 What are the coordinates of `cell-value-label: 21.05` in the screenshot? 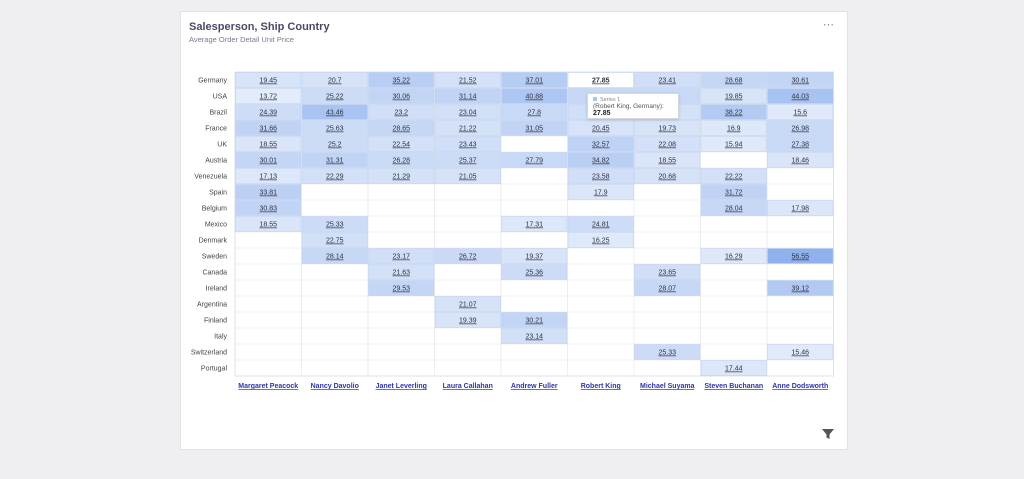 It's located at (468, 177).